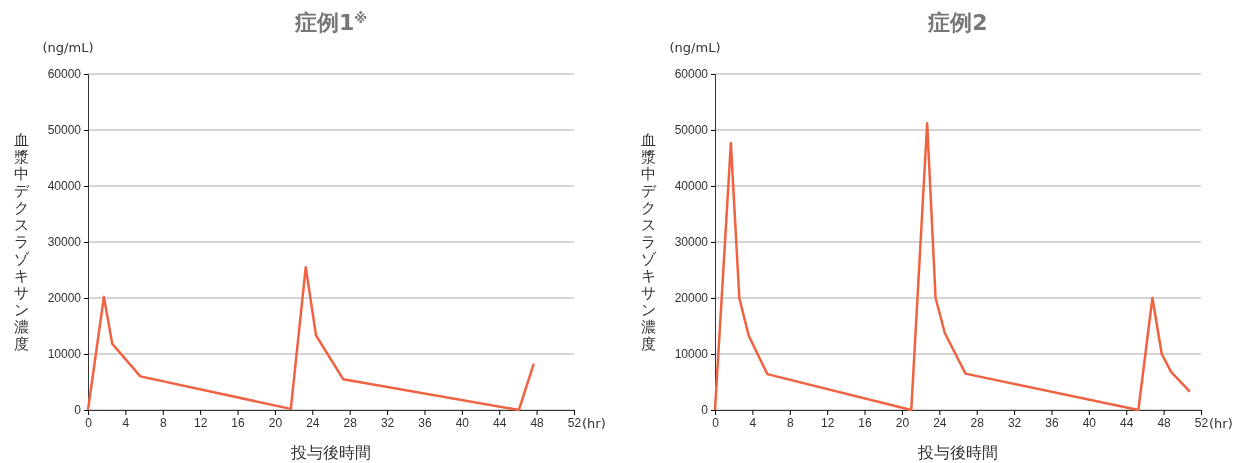  I want to click on line-series, so click(311, 338).